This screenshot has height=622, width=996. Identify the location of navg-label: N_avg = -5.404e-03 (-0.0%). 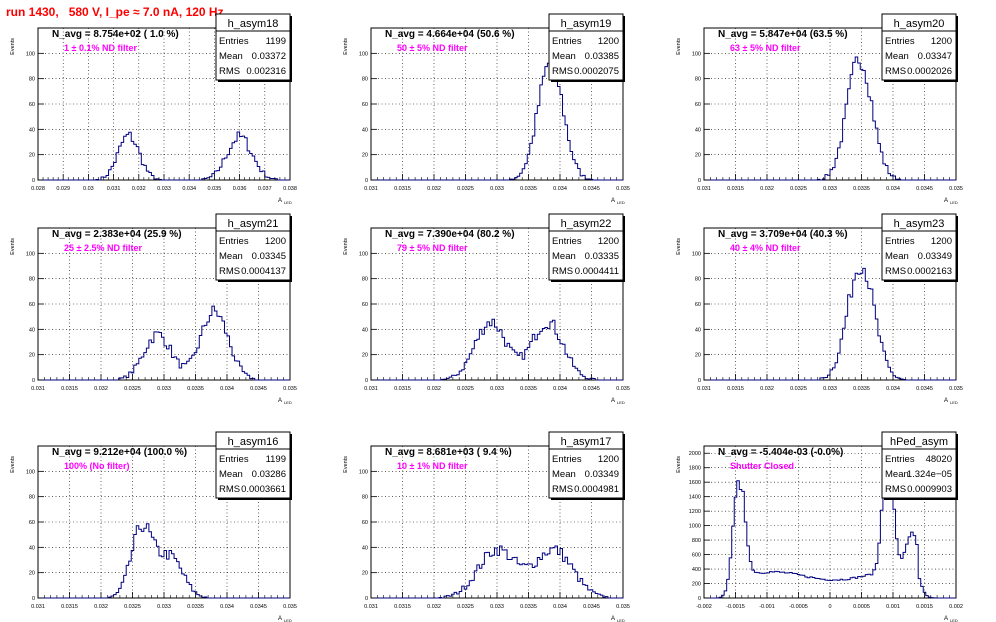
(780, 452).